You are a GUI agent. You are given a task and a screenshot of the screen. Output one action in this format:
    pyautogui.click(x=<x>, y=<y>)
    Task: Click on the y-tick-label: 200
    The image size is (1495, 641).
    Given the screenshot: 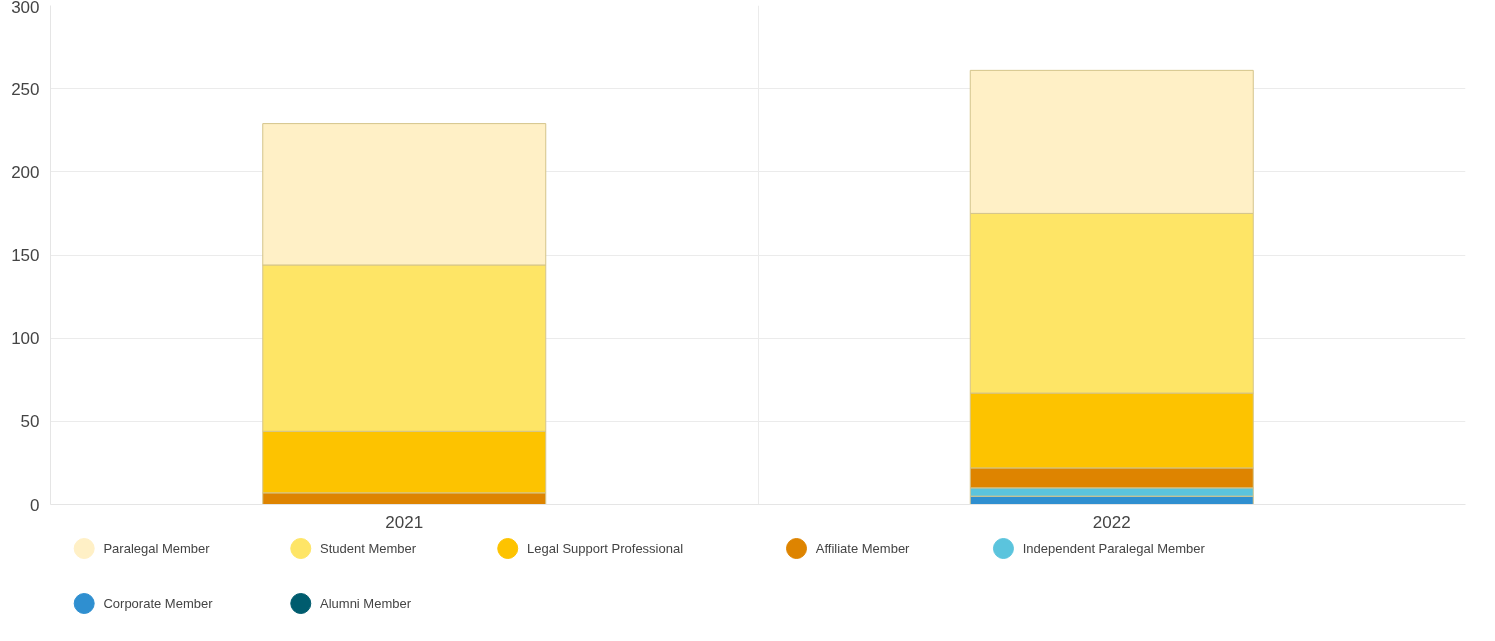 What is the action you would take?
    pyautogui.click(x=25, y=172)
    